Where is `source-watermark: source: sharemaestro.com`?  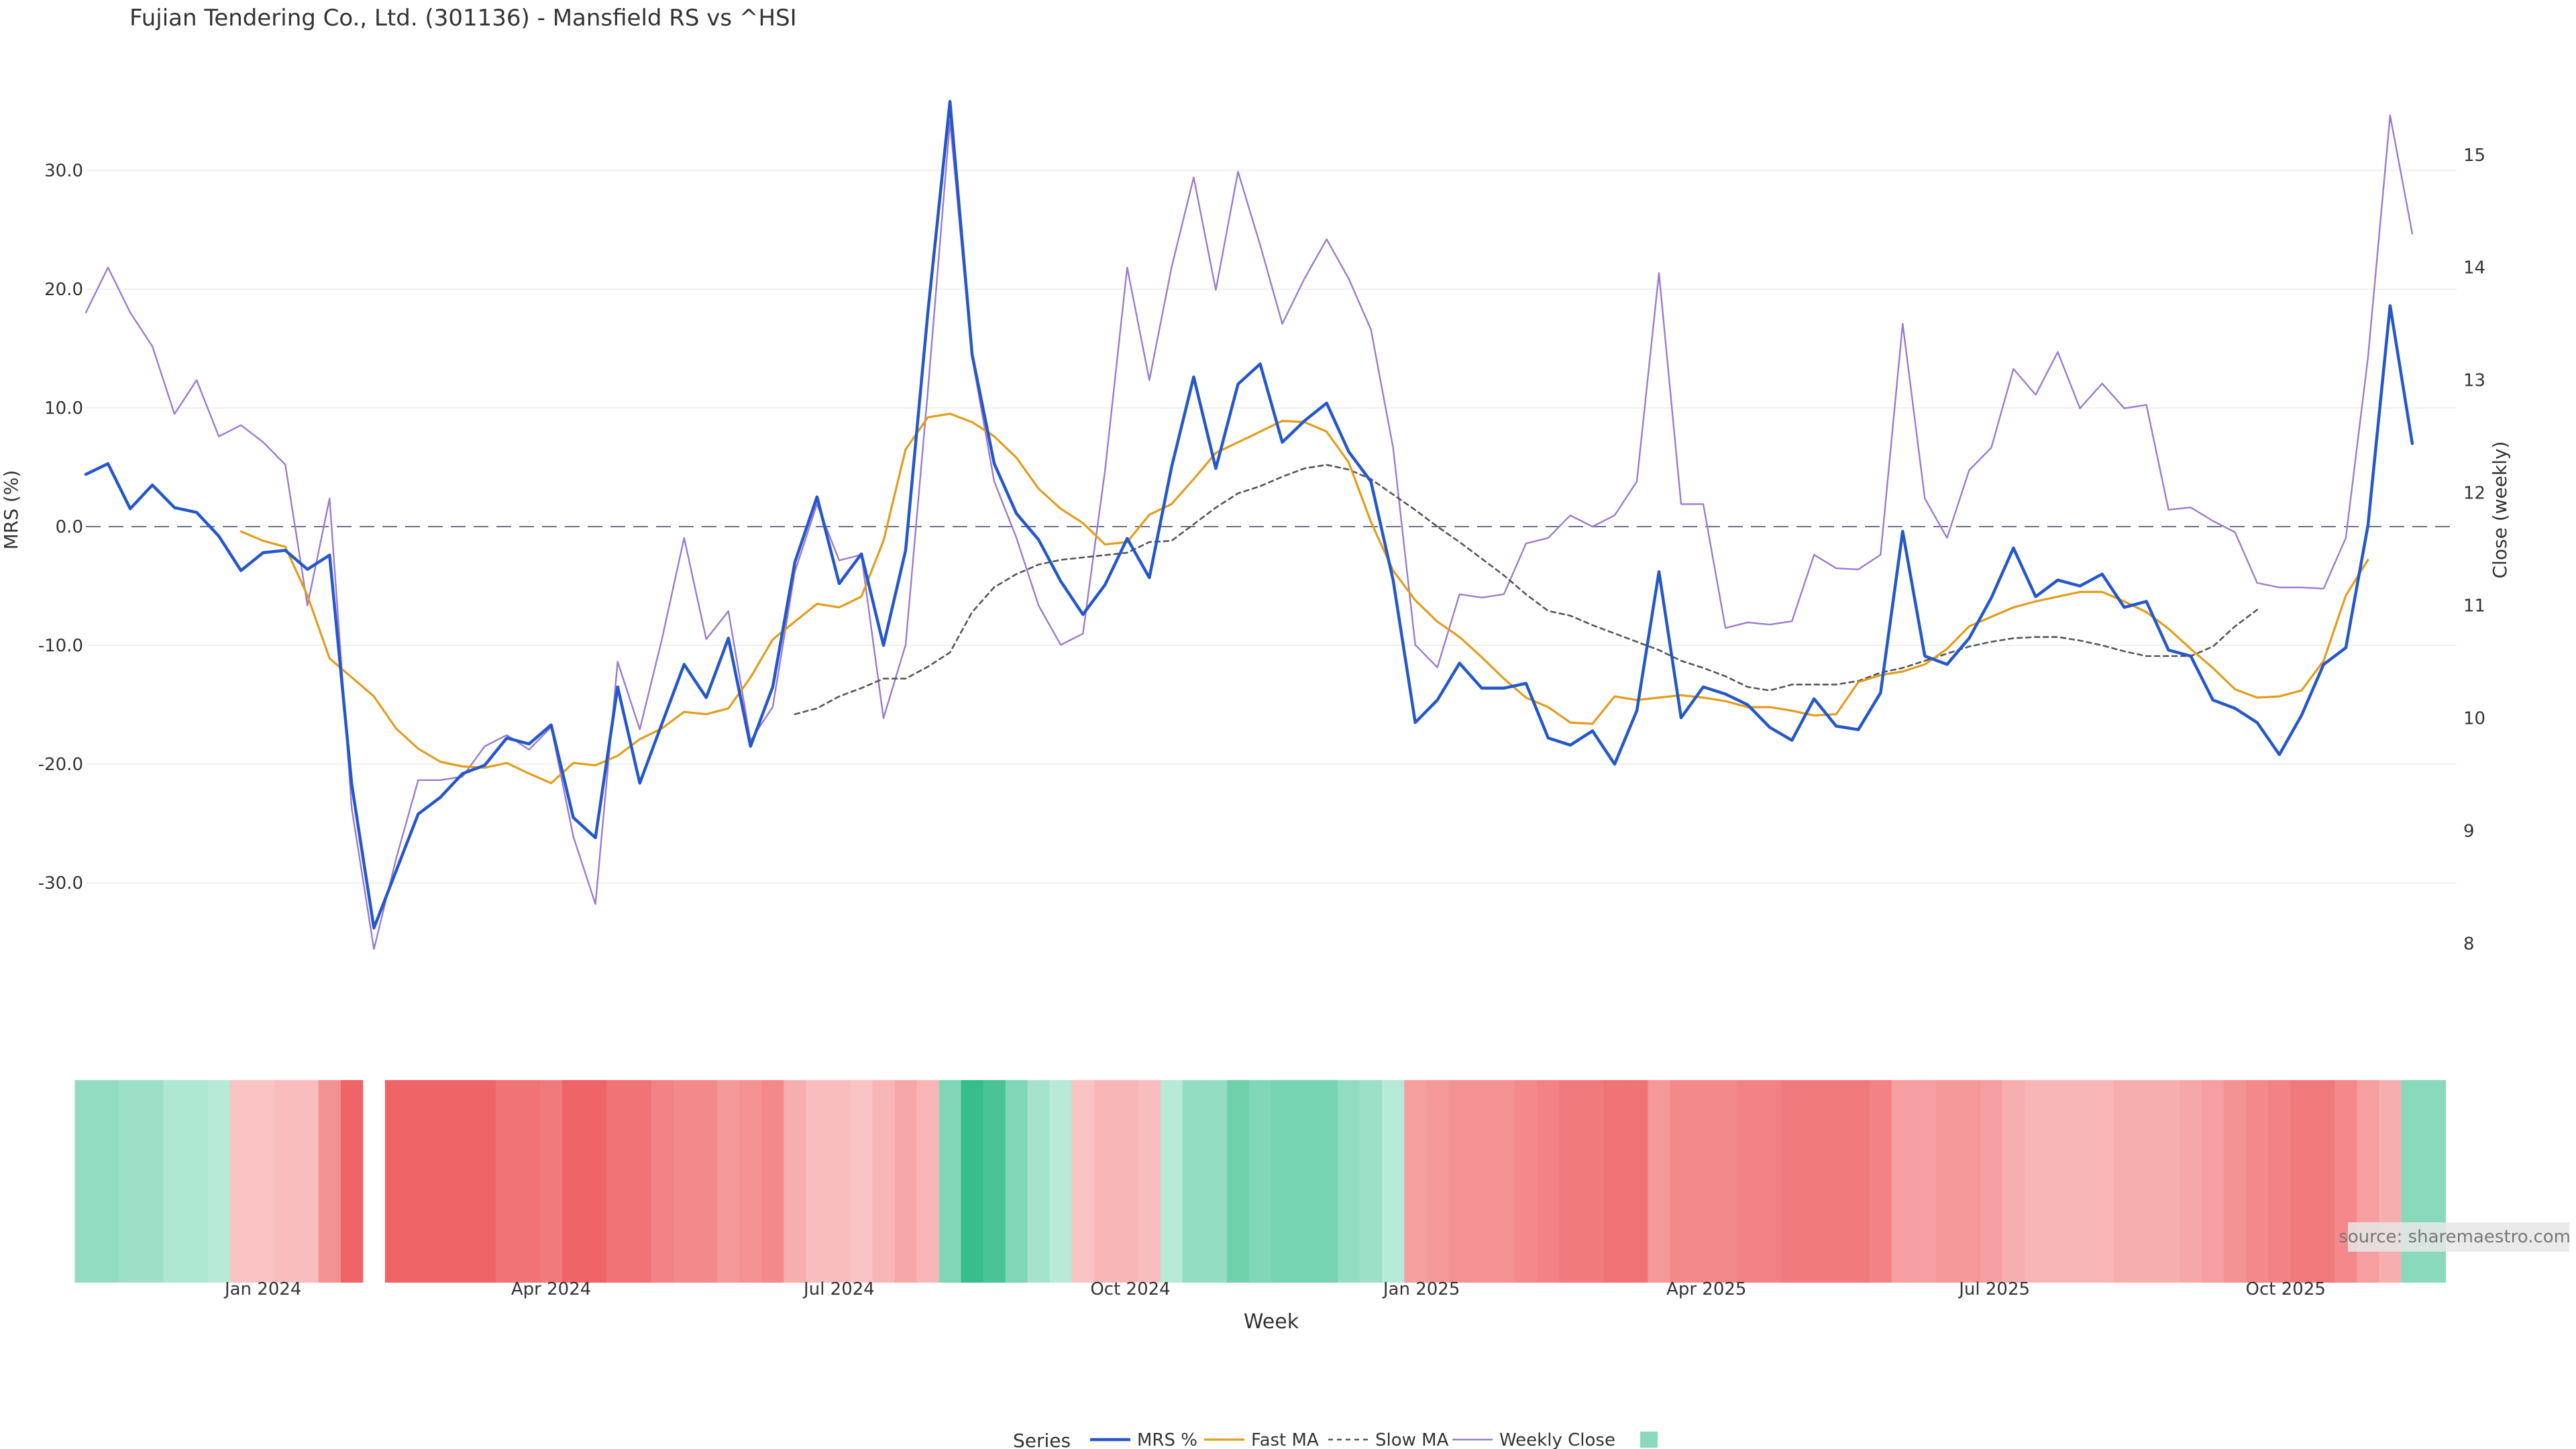
source-watermark: source: sharemaestro.com is located at coordinates (2455, 1237).